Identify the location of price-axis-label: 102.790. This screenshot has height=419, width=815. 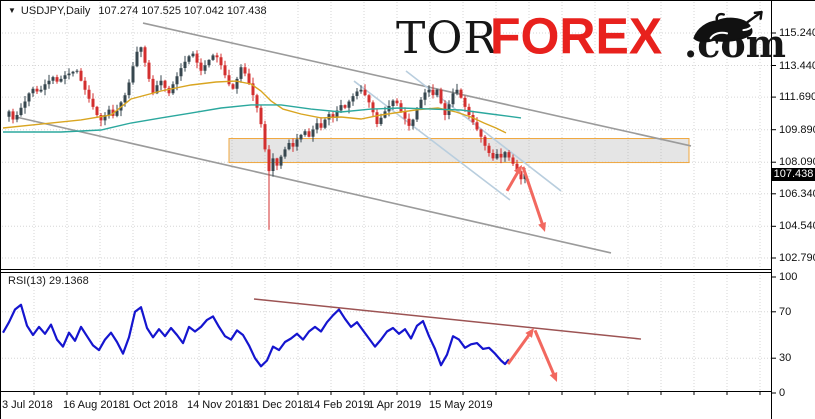
(797, 258).